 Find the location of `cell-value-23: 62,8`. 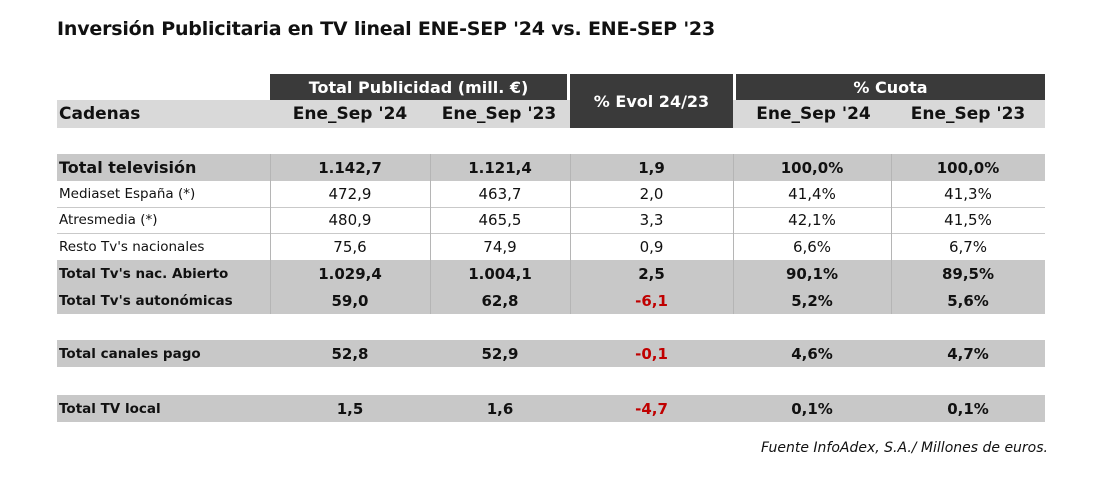

cell-value-23: 62,8 is located at coordinates (500, 300).